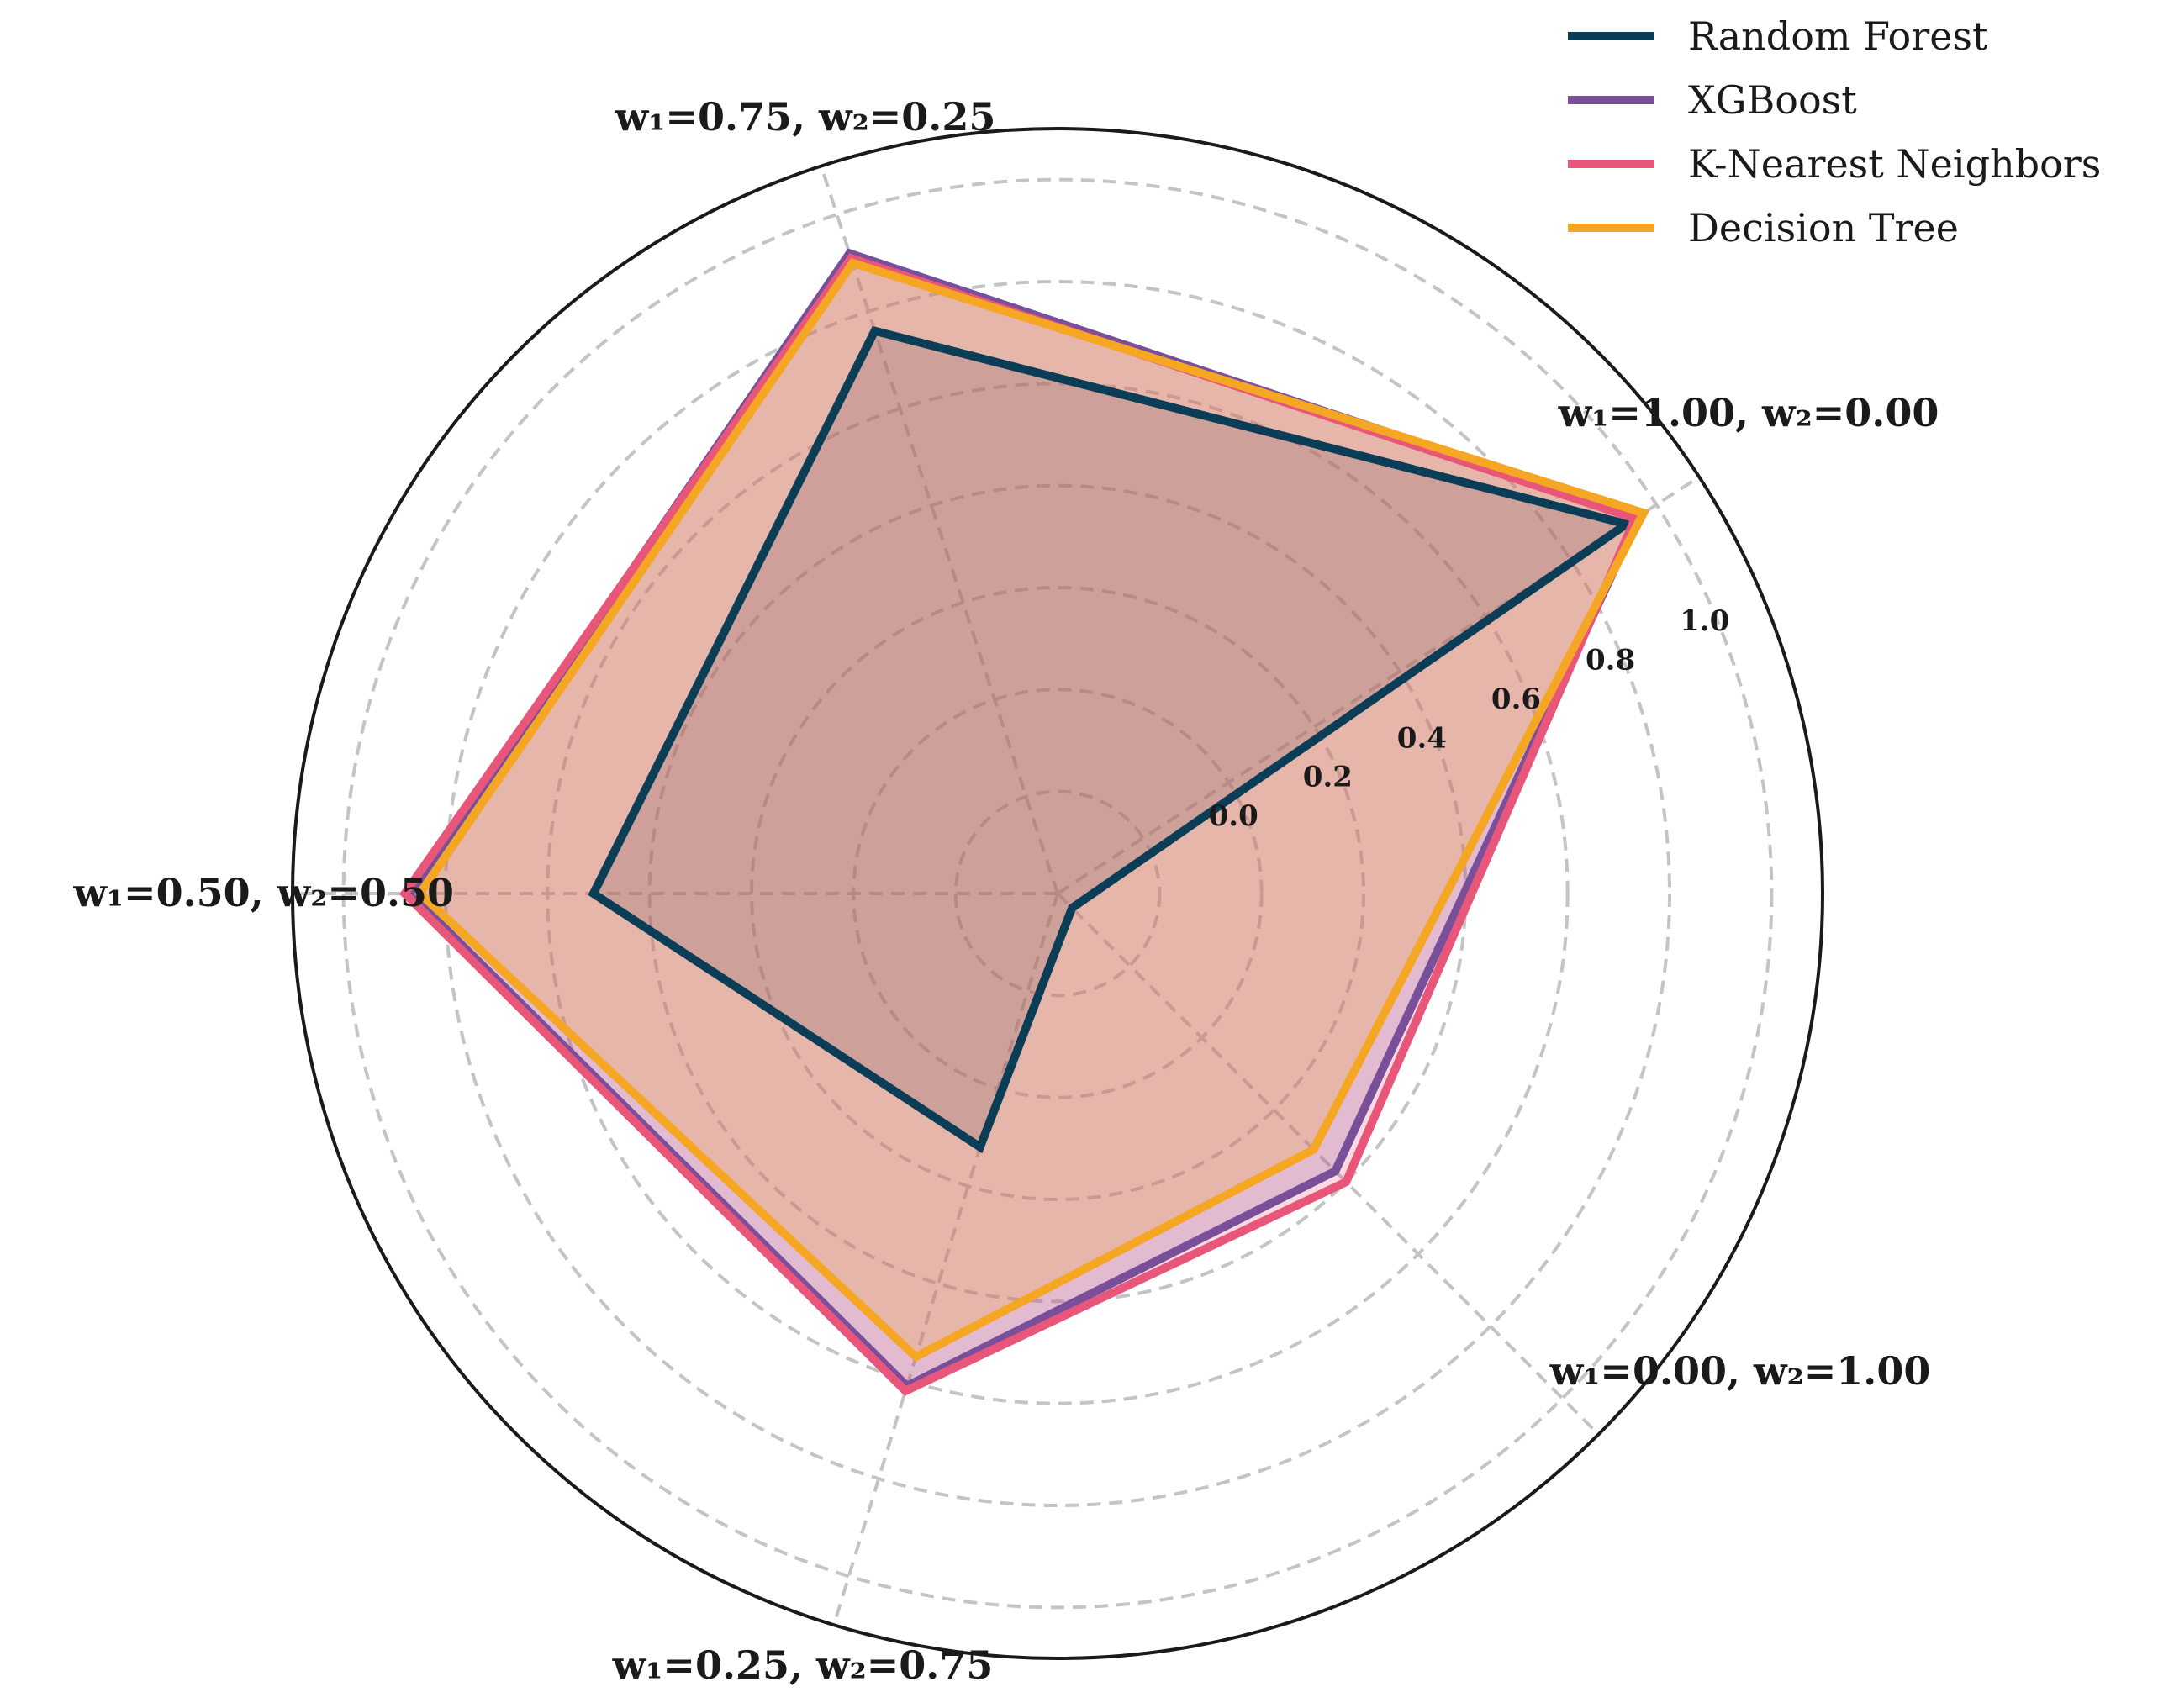 The width and height of the screenshot is (2174, 1708). I want to click on legend-label-2: K-Nearest Neighbors, so click(1895, 164).